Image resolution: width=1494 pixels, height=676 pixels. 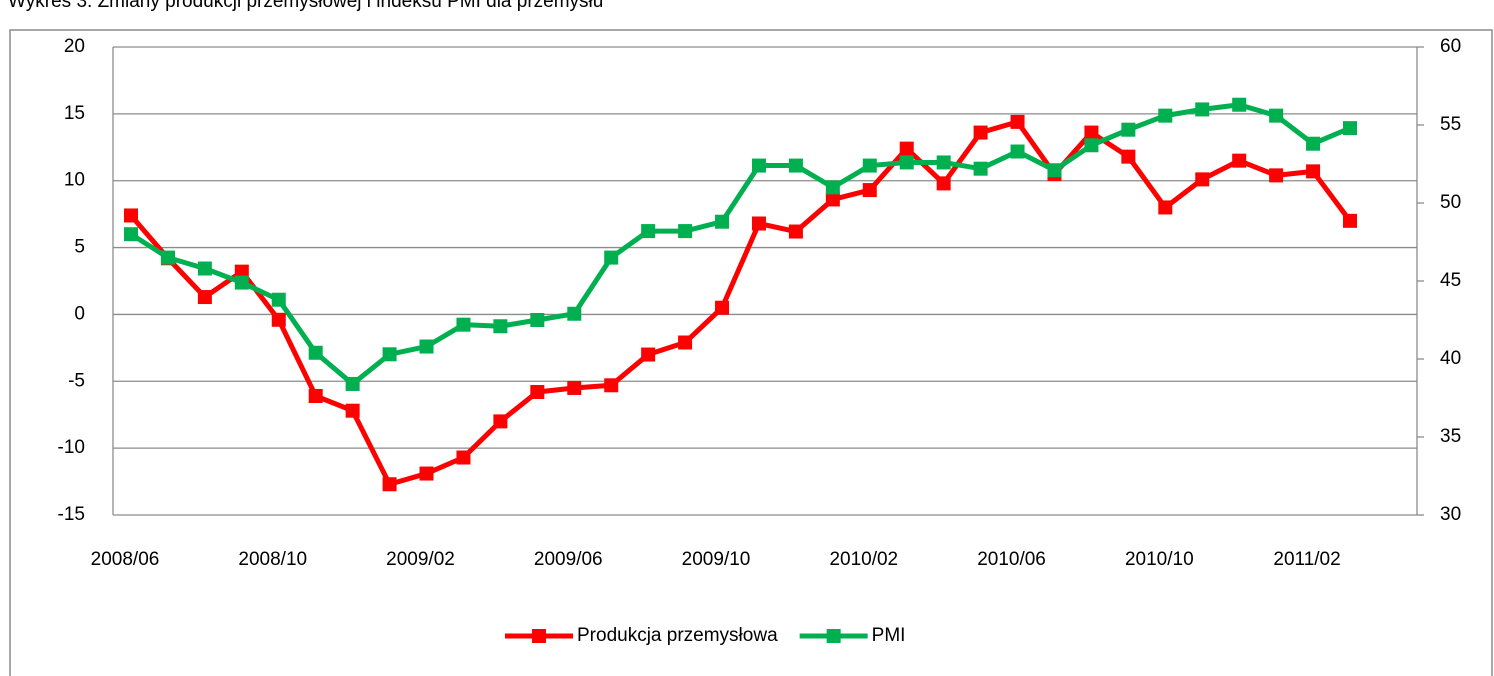 What do you see at coordinates (1450, 202) in the screenshot?
I see `y2-tick-label: 50` at bounding box center [1450, 202].